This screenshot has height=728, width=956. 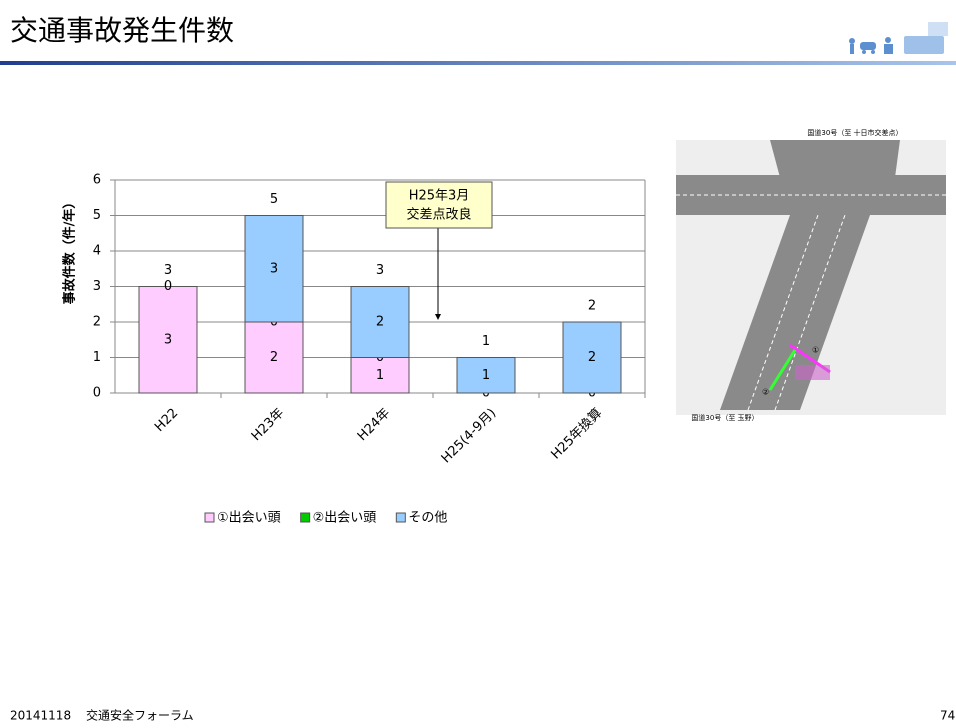 I want to click on map-label: ②, so click(x=765, y=392).